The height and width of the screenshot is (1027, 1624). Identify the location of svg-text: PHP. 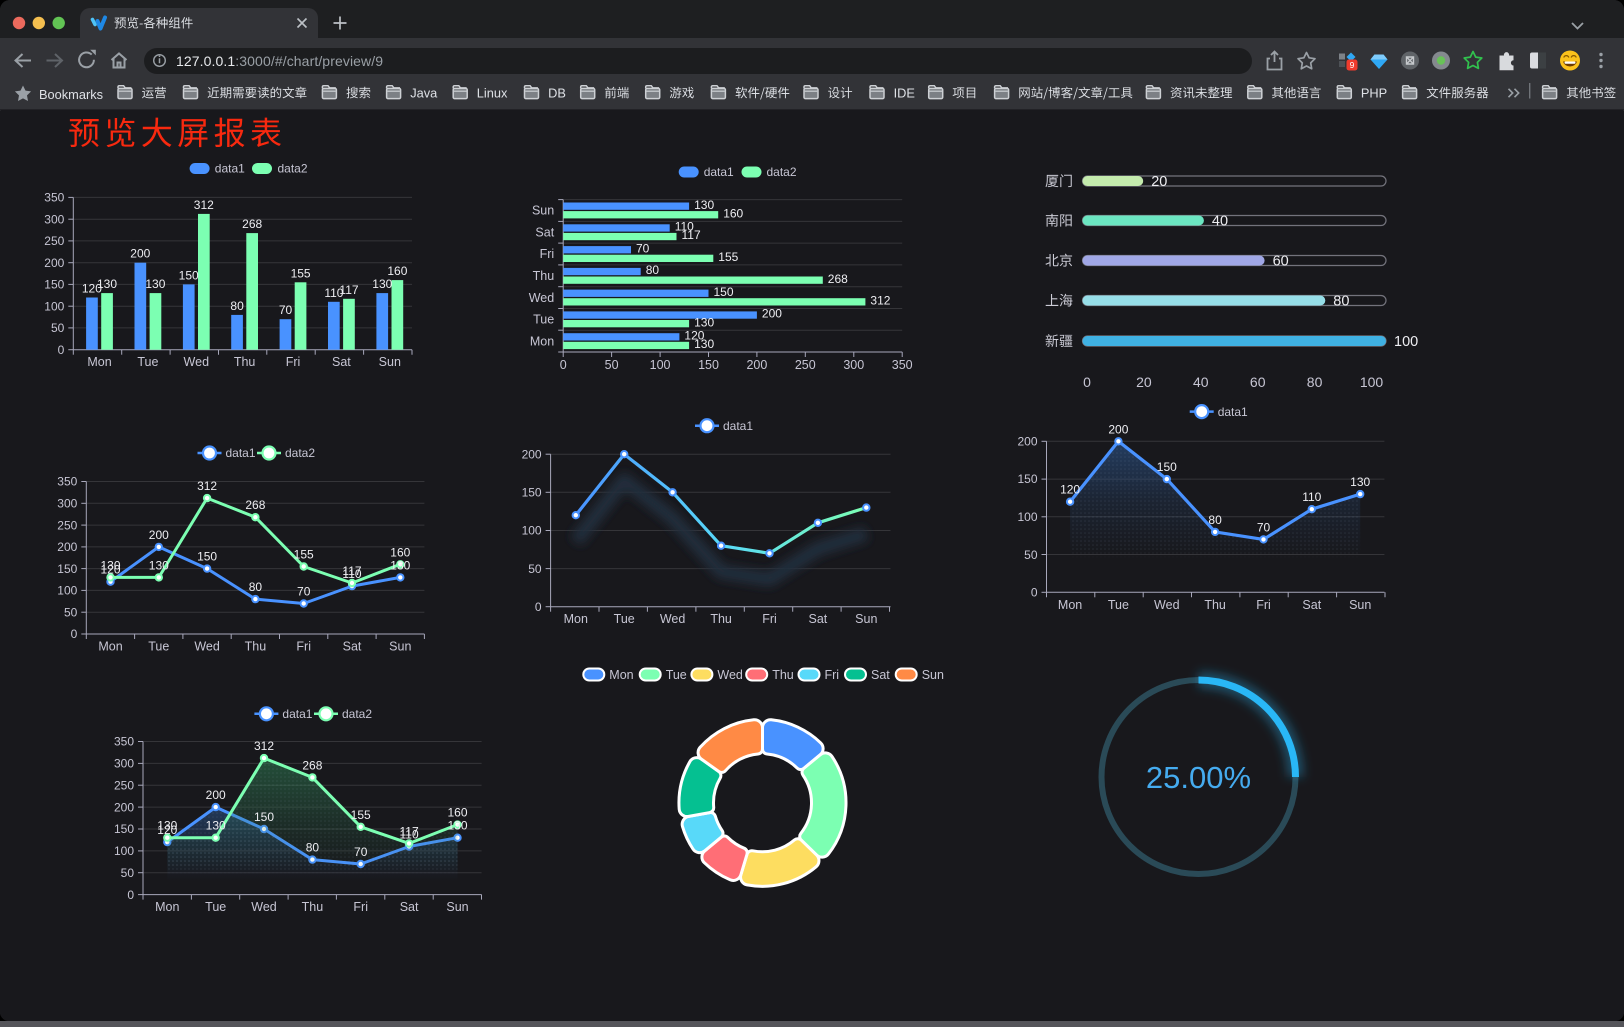
(1374, 92).